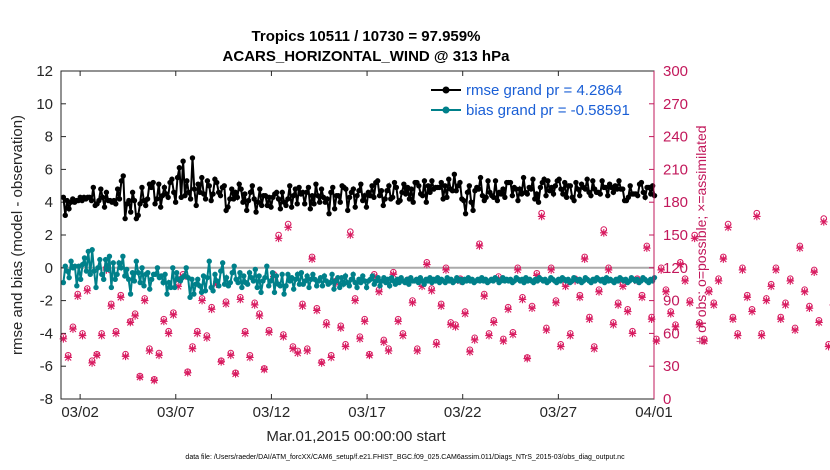 The width and height of the screenshot is (830, 470). What do you see at coordinates (675, 137) in the screenshot?
I see `y2-tick-label: 240` at bounding box center [675, 137].